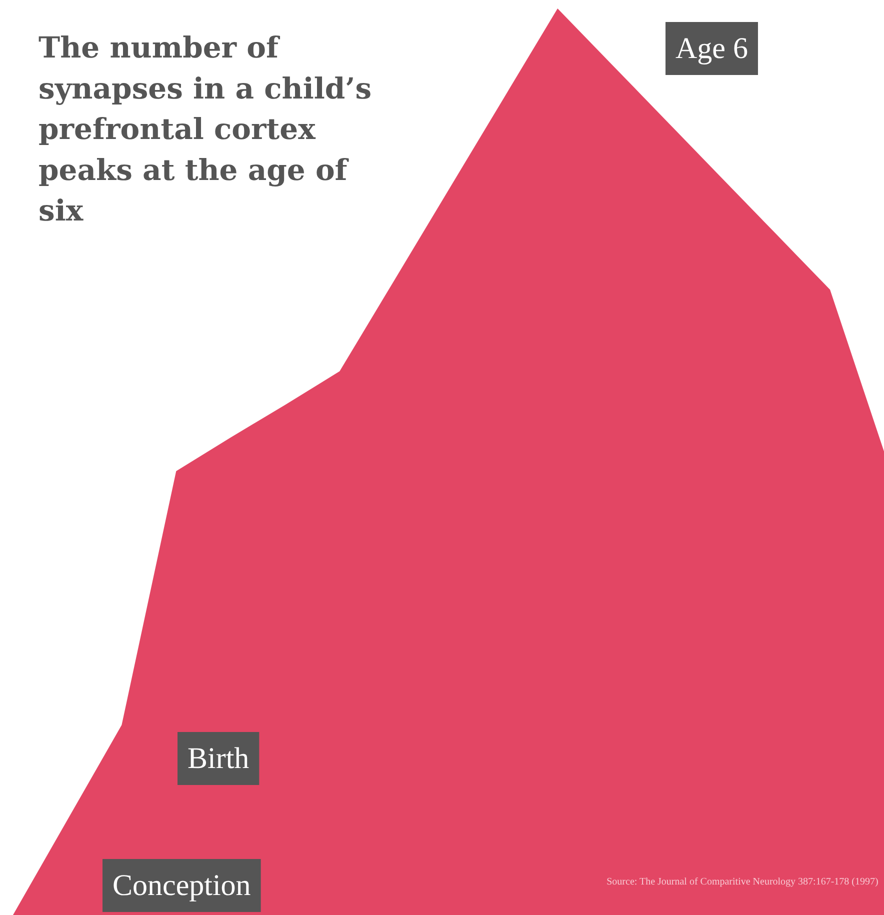  Describe the element at coordinates (205, 129) in the screenshot. I see `text: The number of synapses in a child’s prefrontal cortex peaks at the age of six` at that location.